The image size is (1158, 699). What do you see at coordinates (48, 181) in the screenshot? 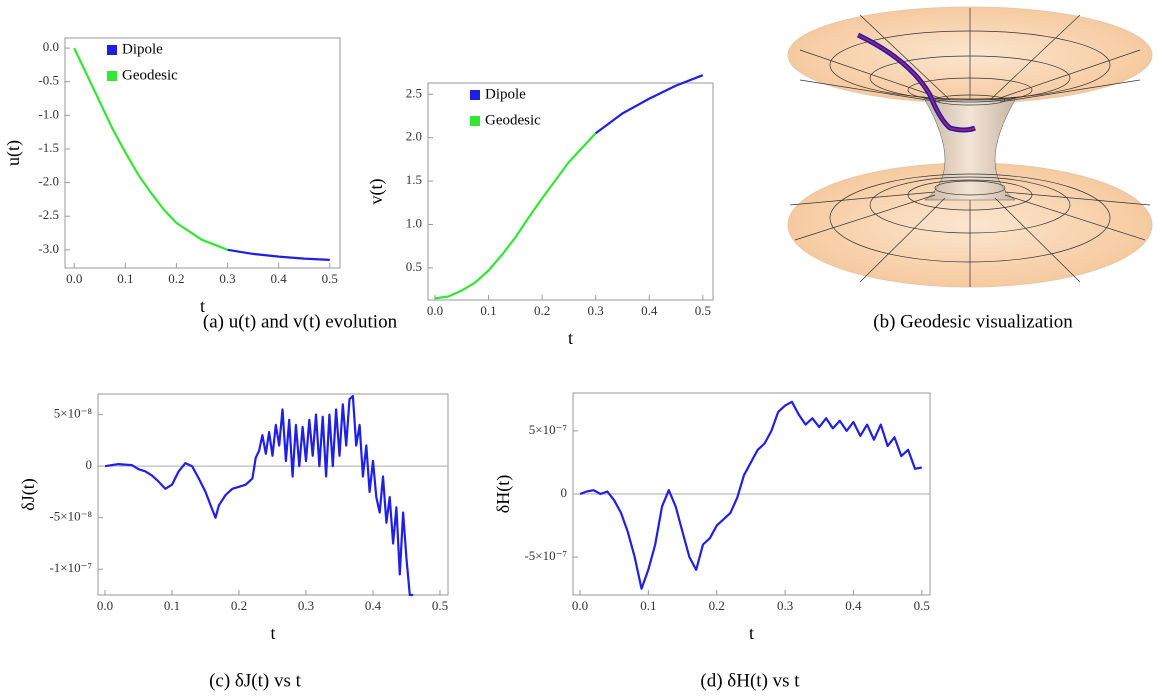
I see `y-tick-label: -2.0` at bounding box center [48, 181].